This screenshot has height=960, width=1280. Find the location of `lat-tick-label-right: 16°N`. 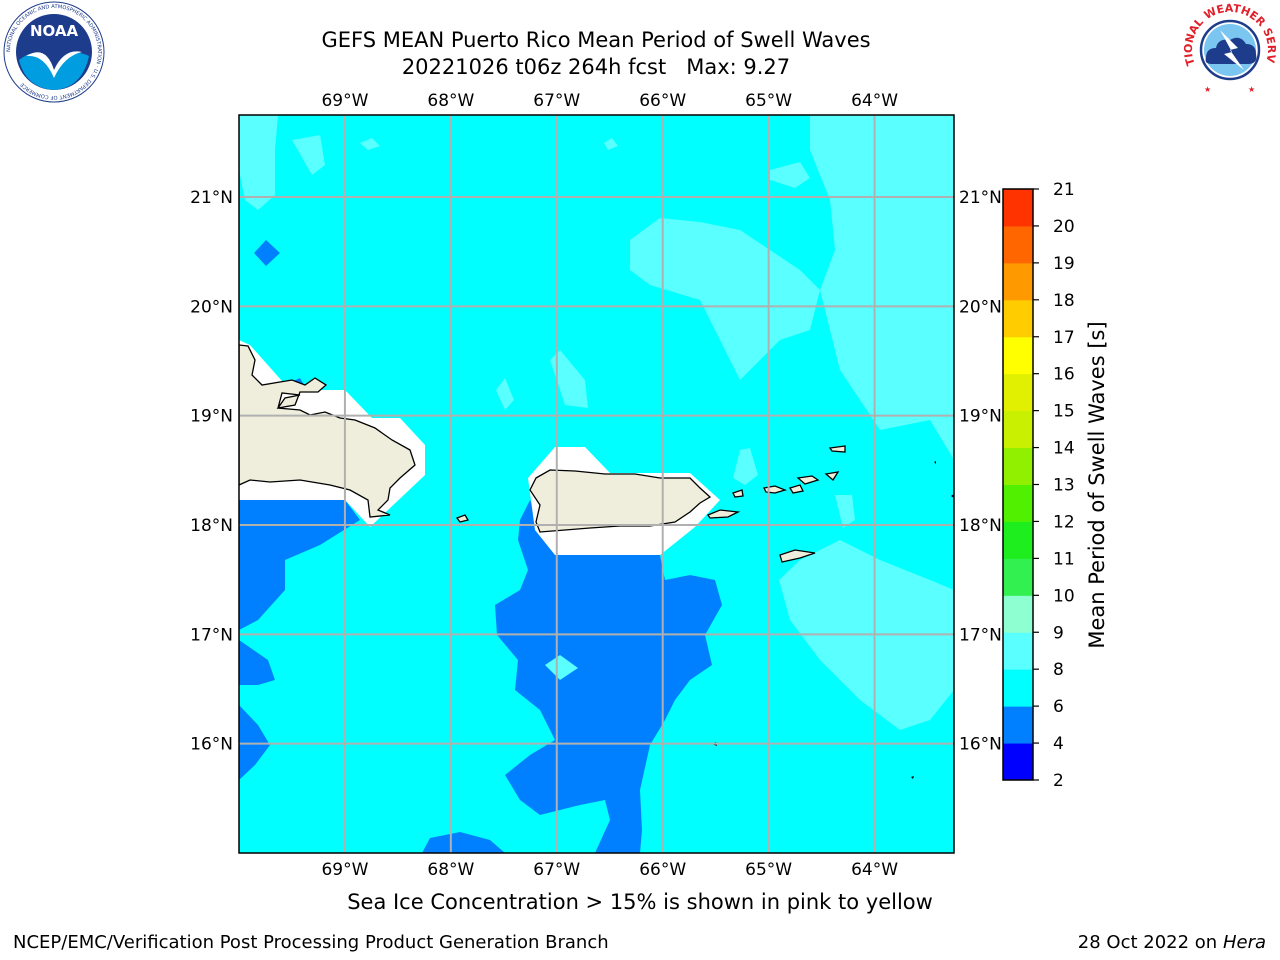

lat-tick-label-right: 16°N is located at coordinates (980, 745).